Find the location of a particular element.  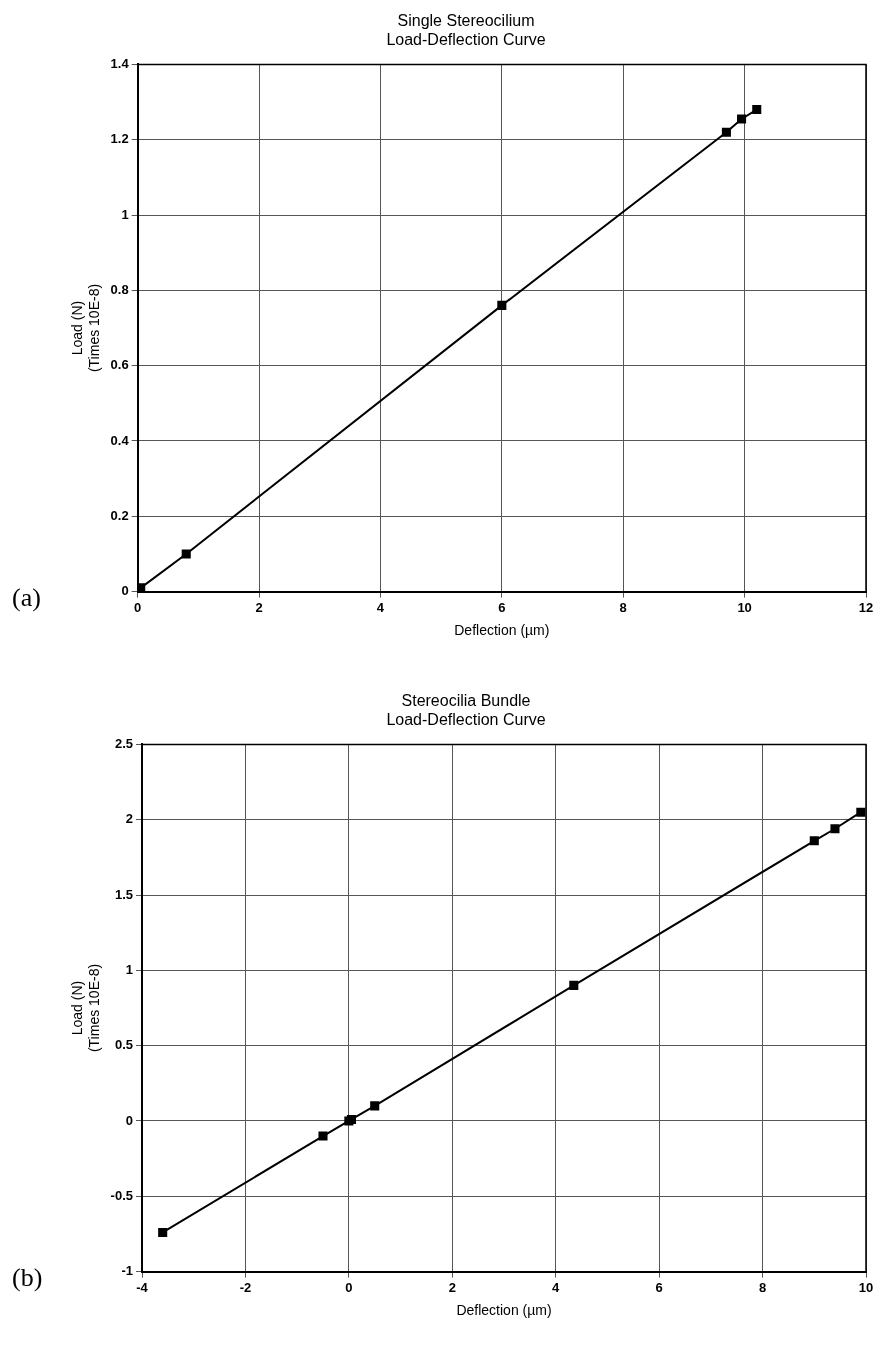

chart-title: Single Stereocilium Load-Deflection Curve is located at coordinates (466, 30).